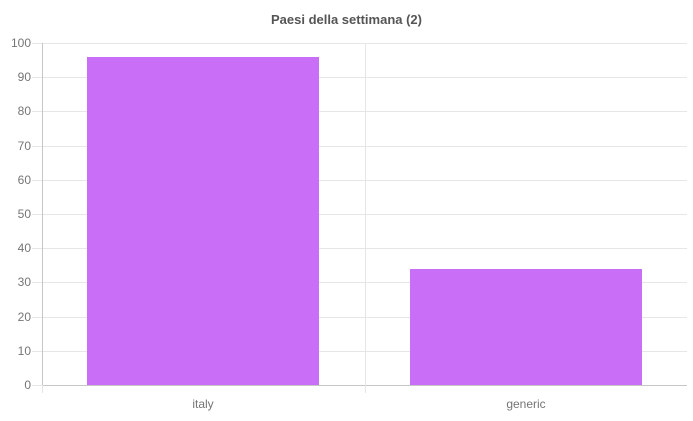 Image resolution: width=693 pixels, height=421 pixels. Describe the element at coordinates (24, 180) in the screenshot. I see `y-axis-tick-label: 60` at that location.